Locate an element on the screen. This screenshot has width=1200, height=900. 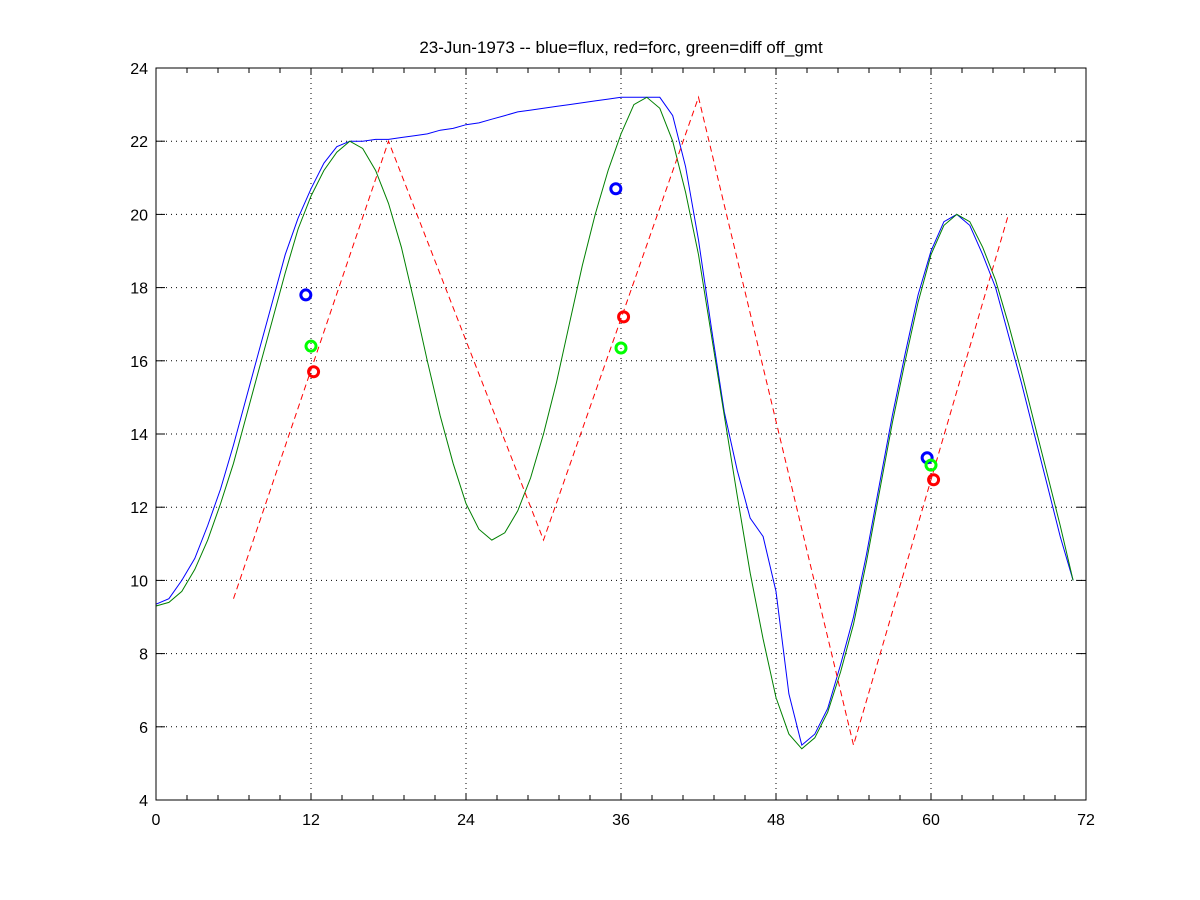
x-tick-label: 0 is located at coordinates (156, 820).